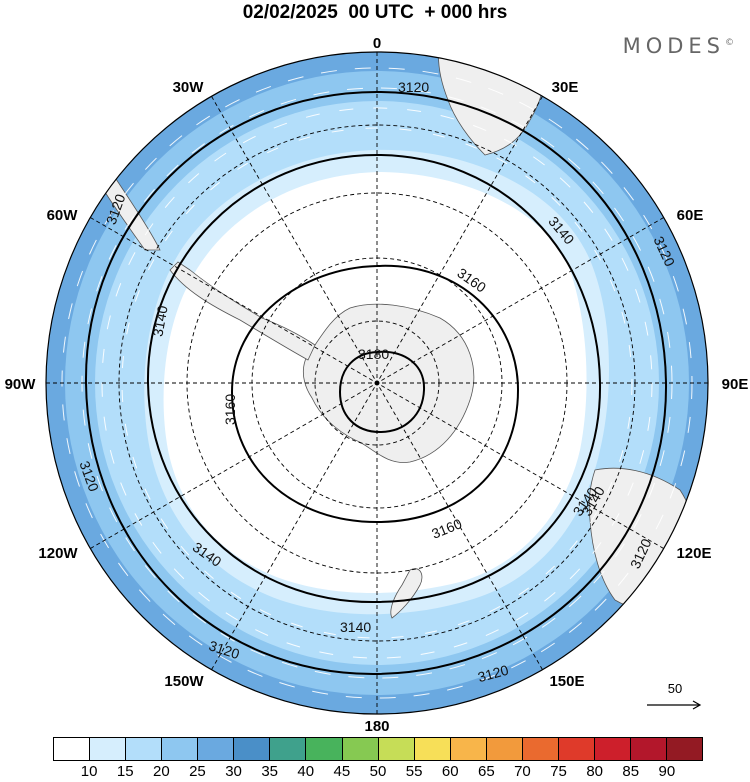 Image resolution: width=750 pixels, height=782 pixels. I want to click on colorbar-swatches, so click(378, 749).